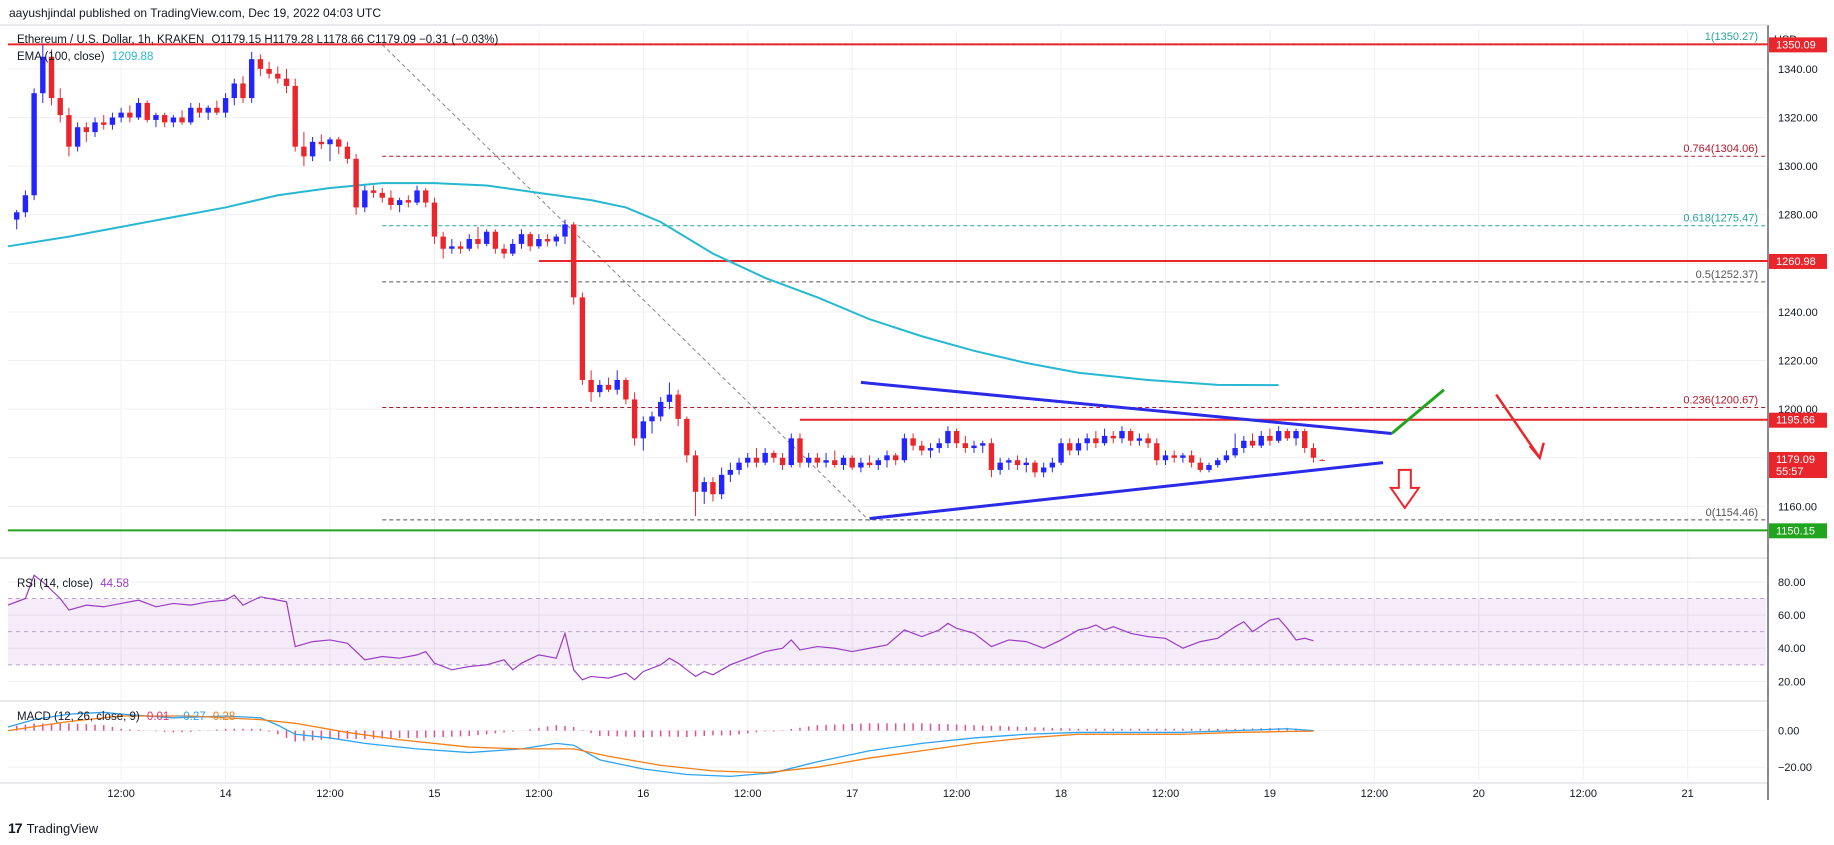 The width and height of the screenshot is (1834, 845). Describe the element at coordinates (55, 584) in the screenshot. I see `rsi-label: RSI (14, close)` at that location.